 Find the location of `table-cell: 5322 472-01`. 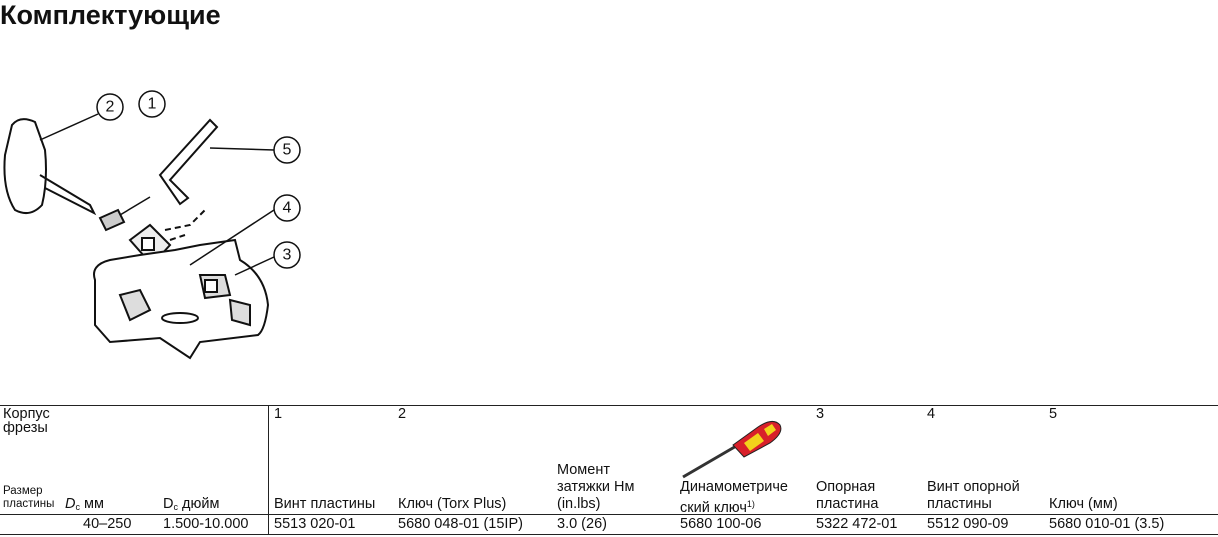

table-cell: 5322 472-01 is located at coordinates (857, 524).